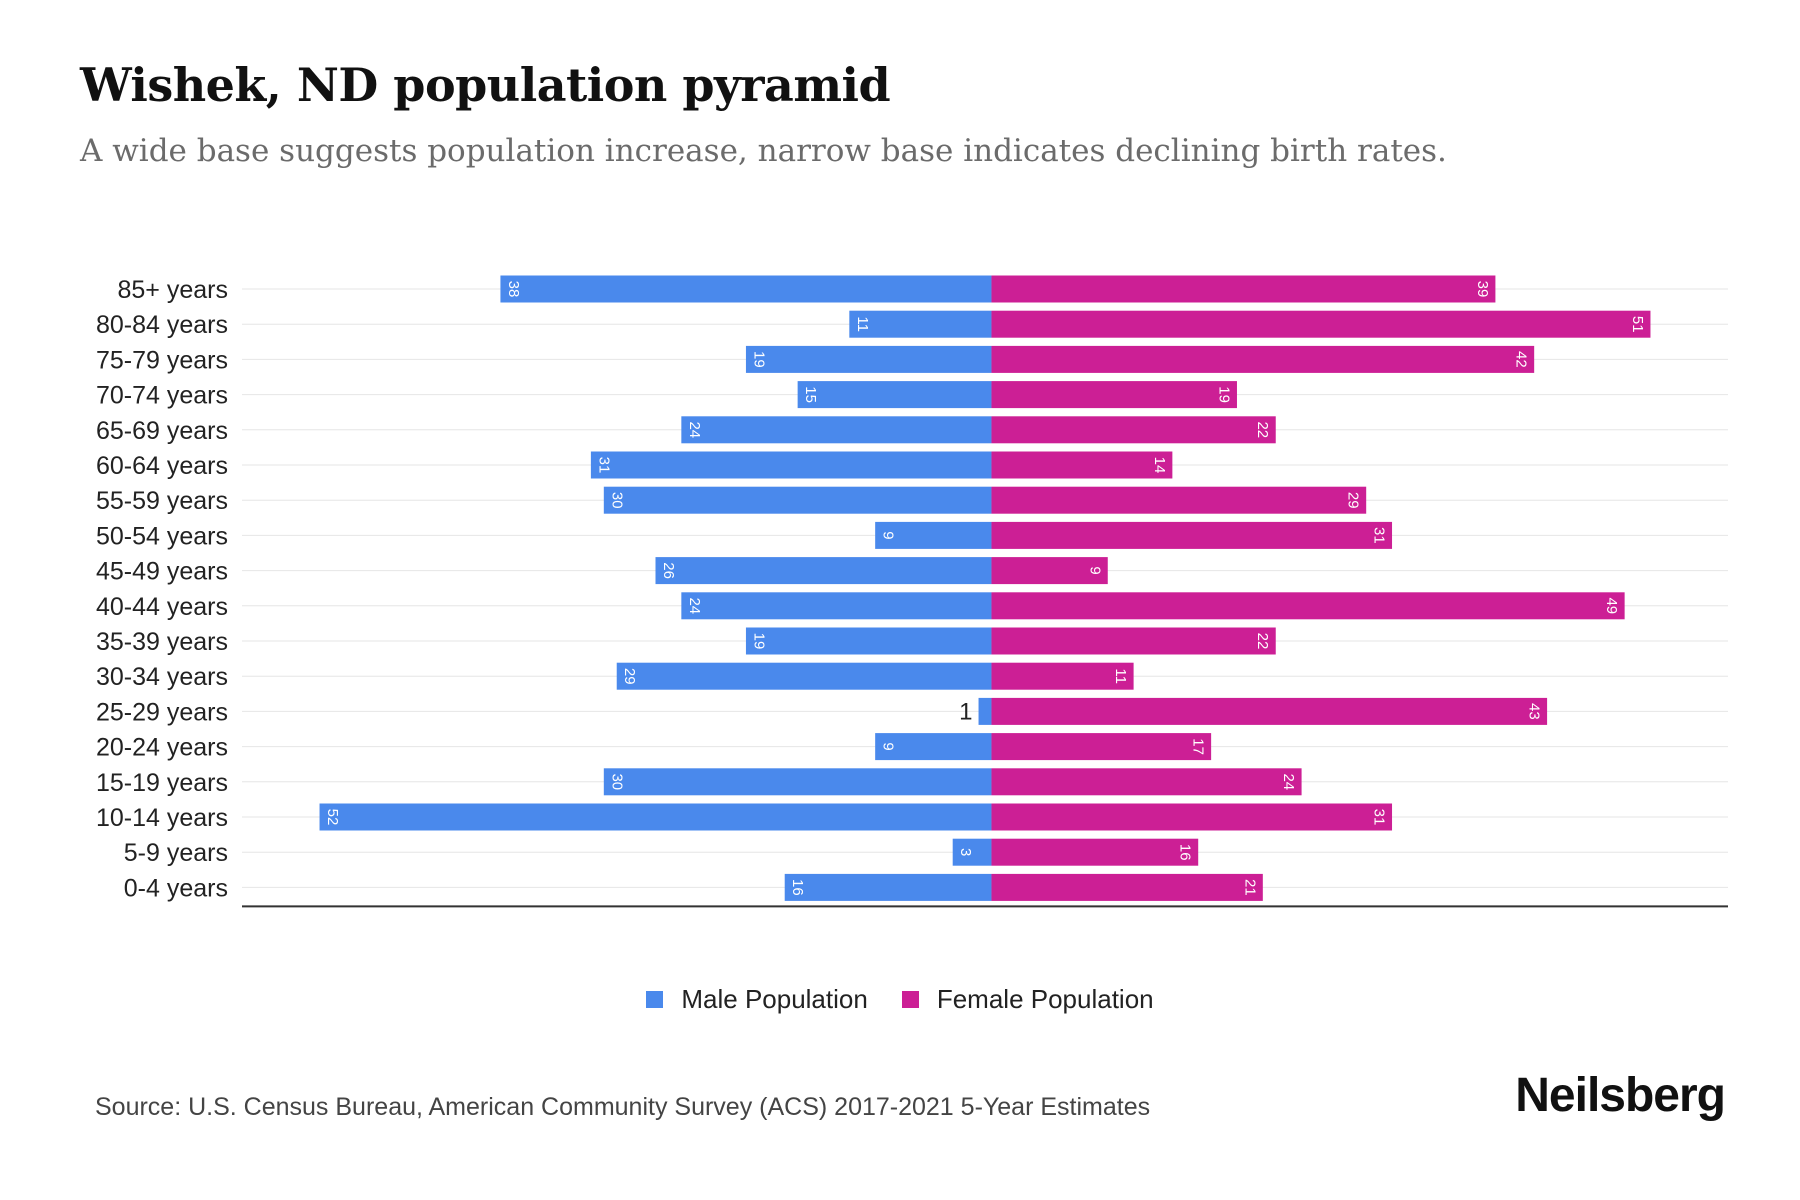  What do you see at coordinates (176, 853) in the screenshot?
I see `category-label: 5-9 years` at bounding box center [176, 853].